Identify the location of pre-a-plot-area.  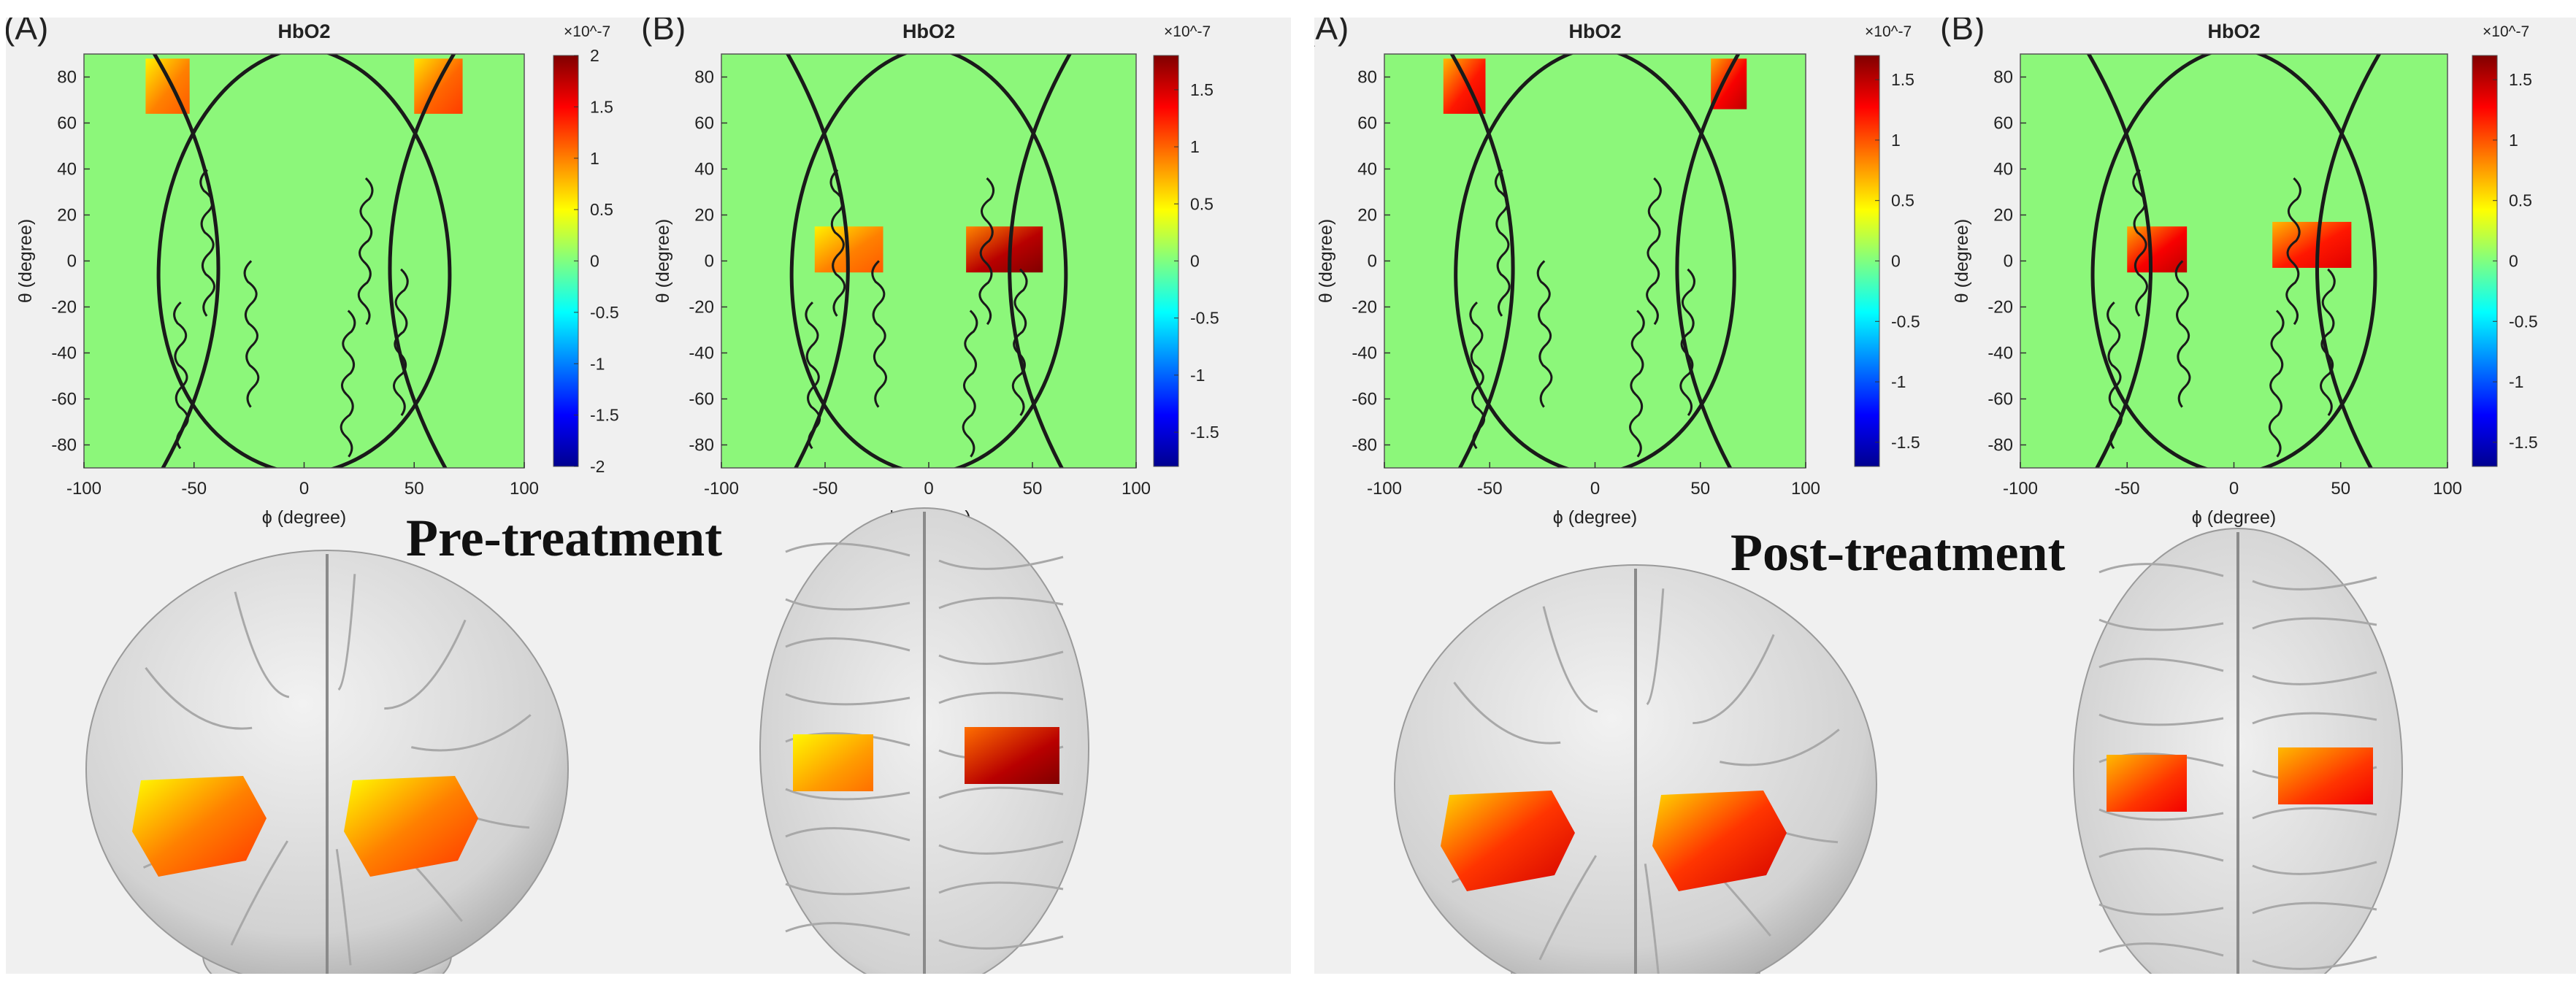
(304, 261).